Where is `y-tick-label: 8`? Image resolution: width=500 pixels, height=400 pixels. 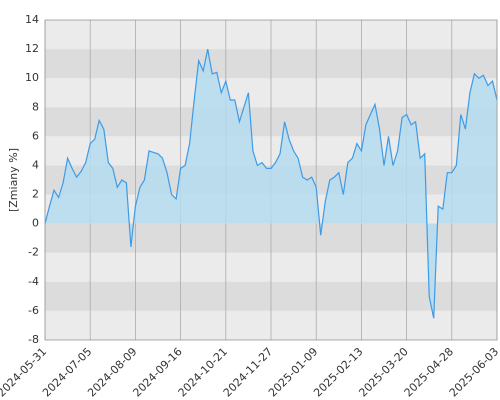
y-tick-label: 8 is located at coordinates (35, 106).